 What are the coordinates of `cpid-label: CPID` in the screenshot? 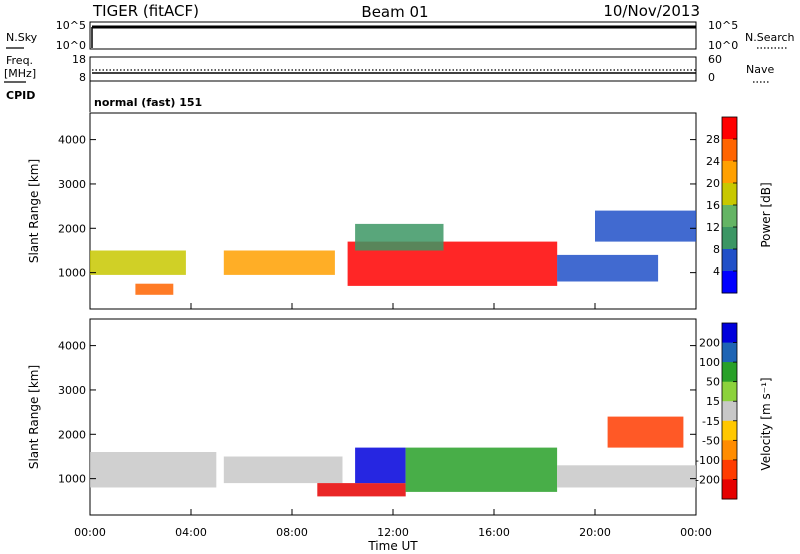 It's located at (20, 95).